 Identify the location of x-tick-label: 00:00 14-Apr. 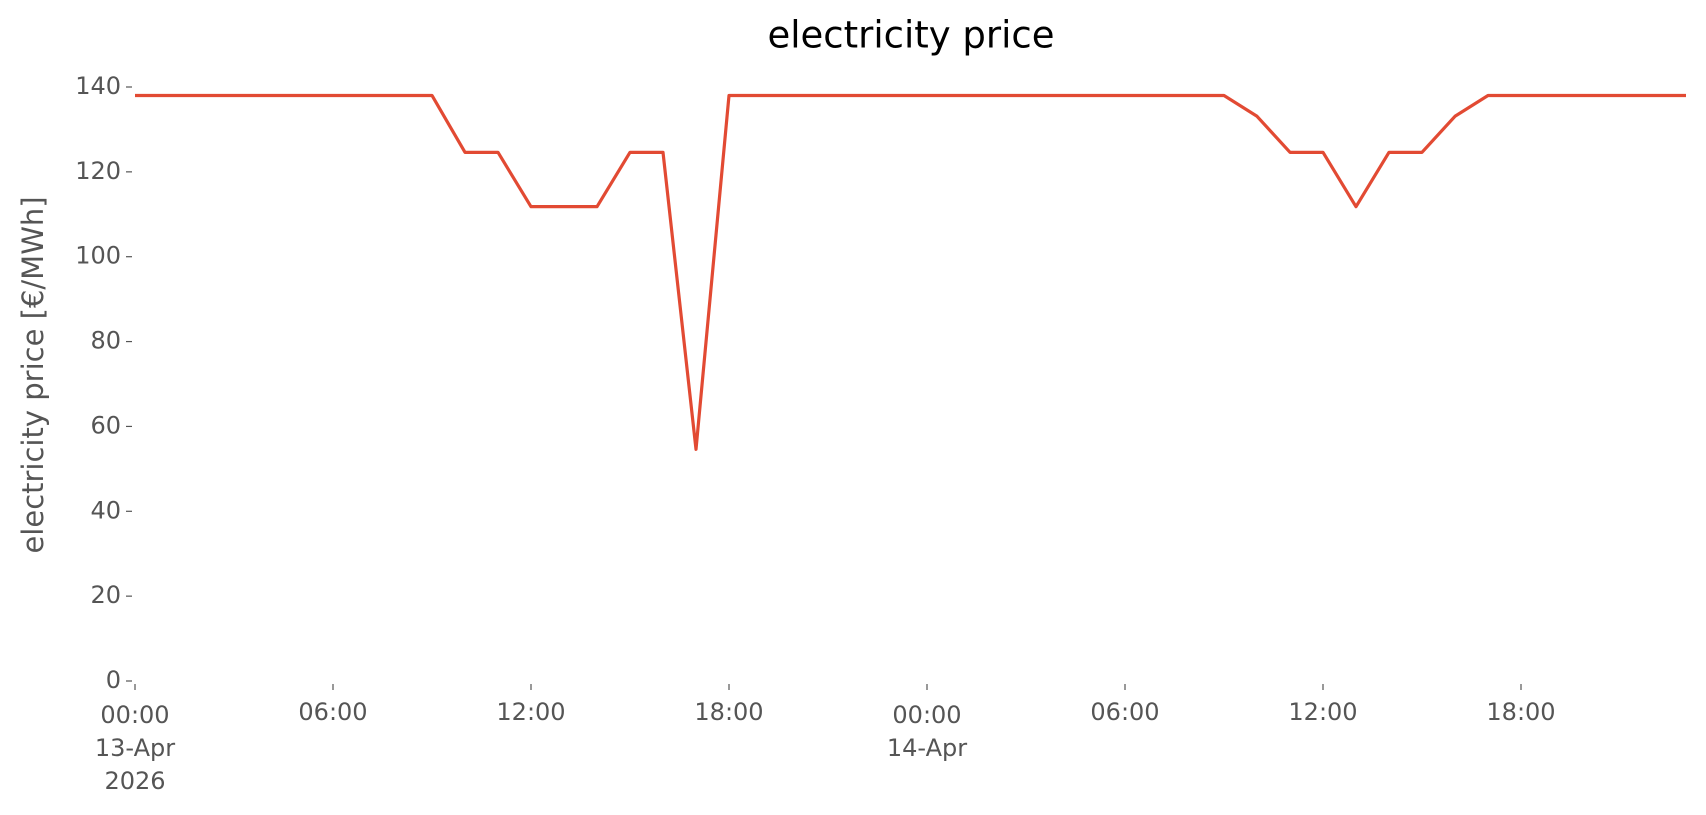
(927, 731).